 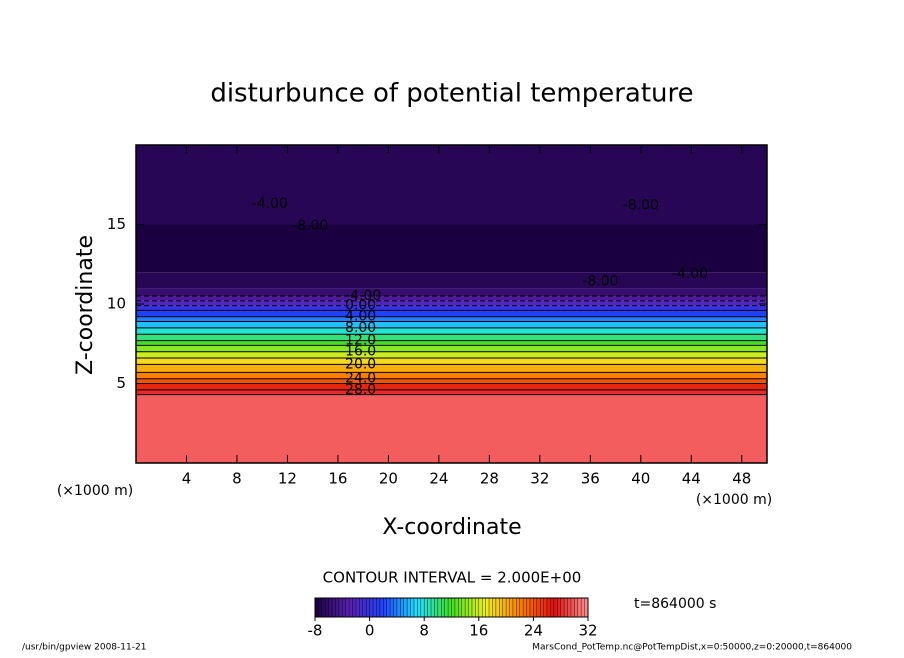 I want to click on contour-label: 4.00, so click(x=360, y=317).